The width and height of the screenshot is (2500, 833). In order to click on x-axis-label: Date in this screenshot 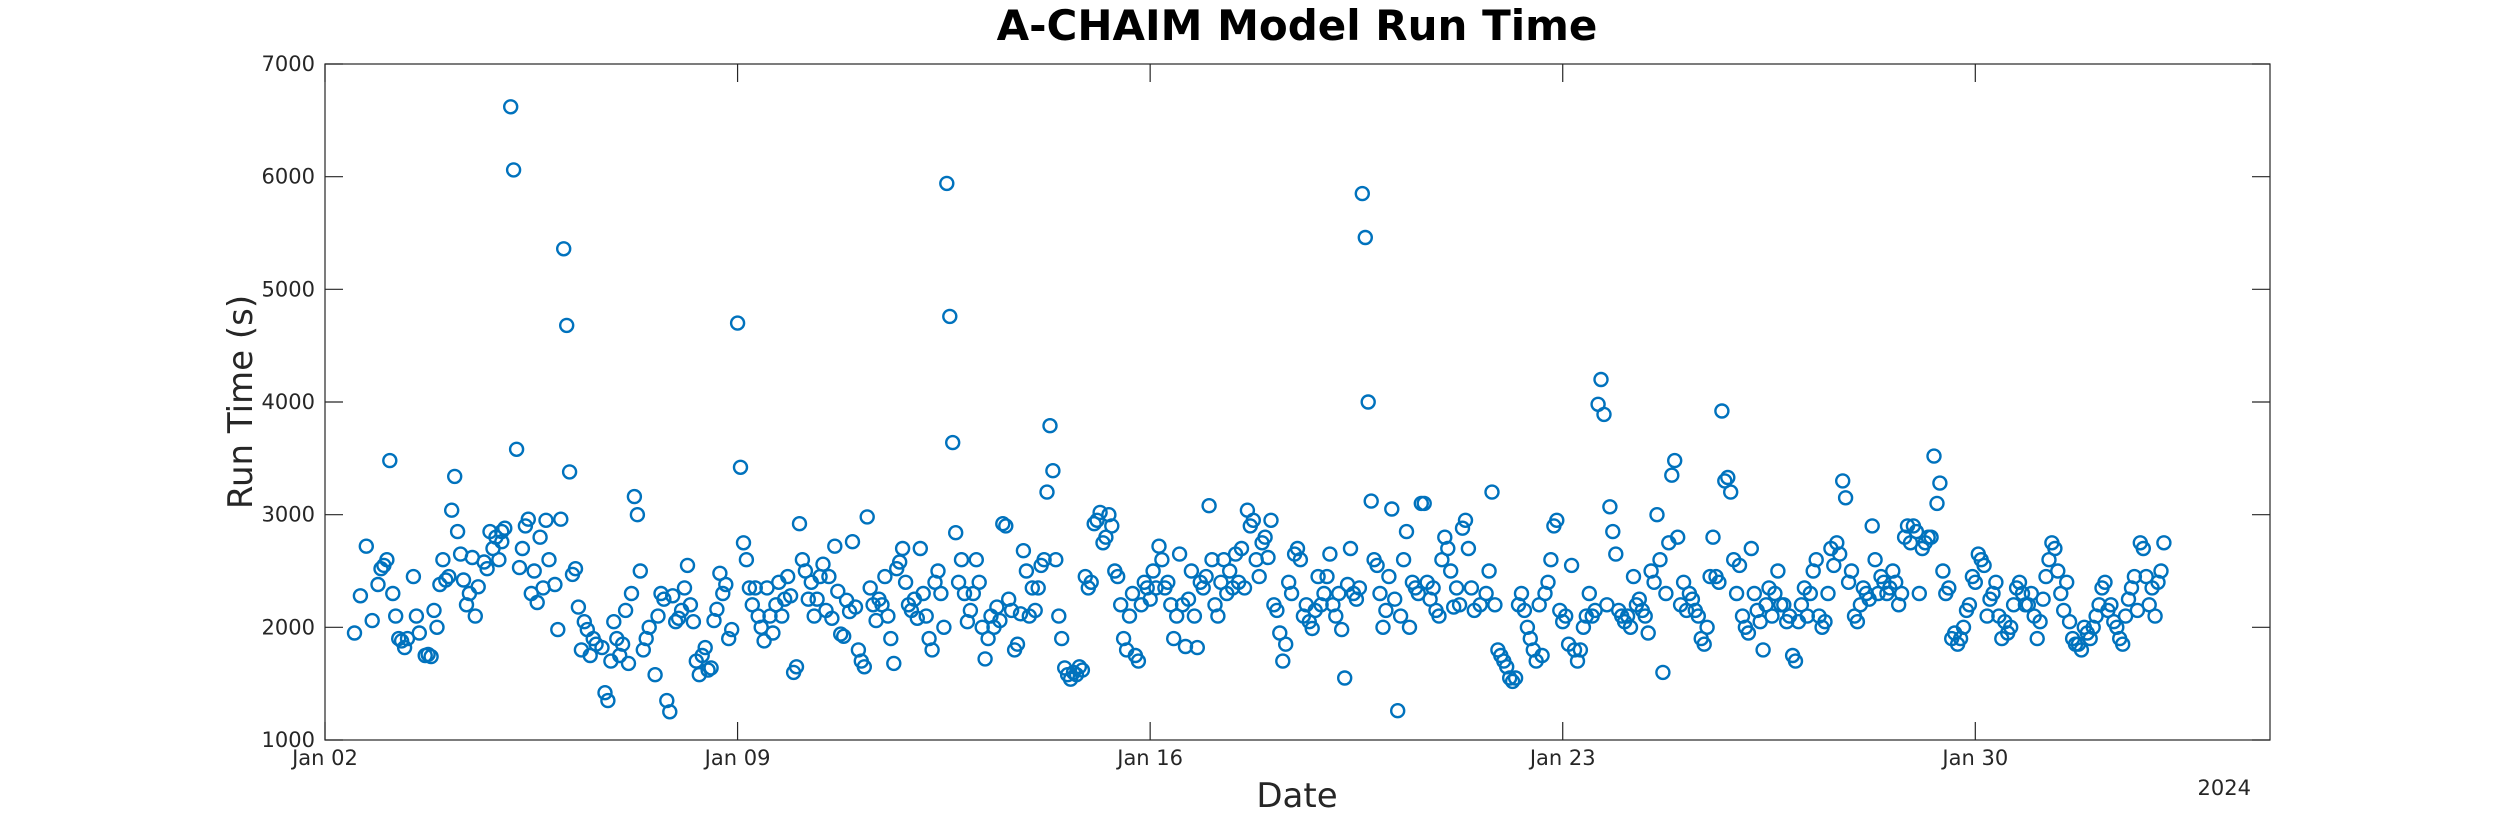, I will do `click(1296, 796)`.